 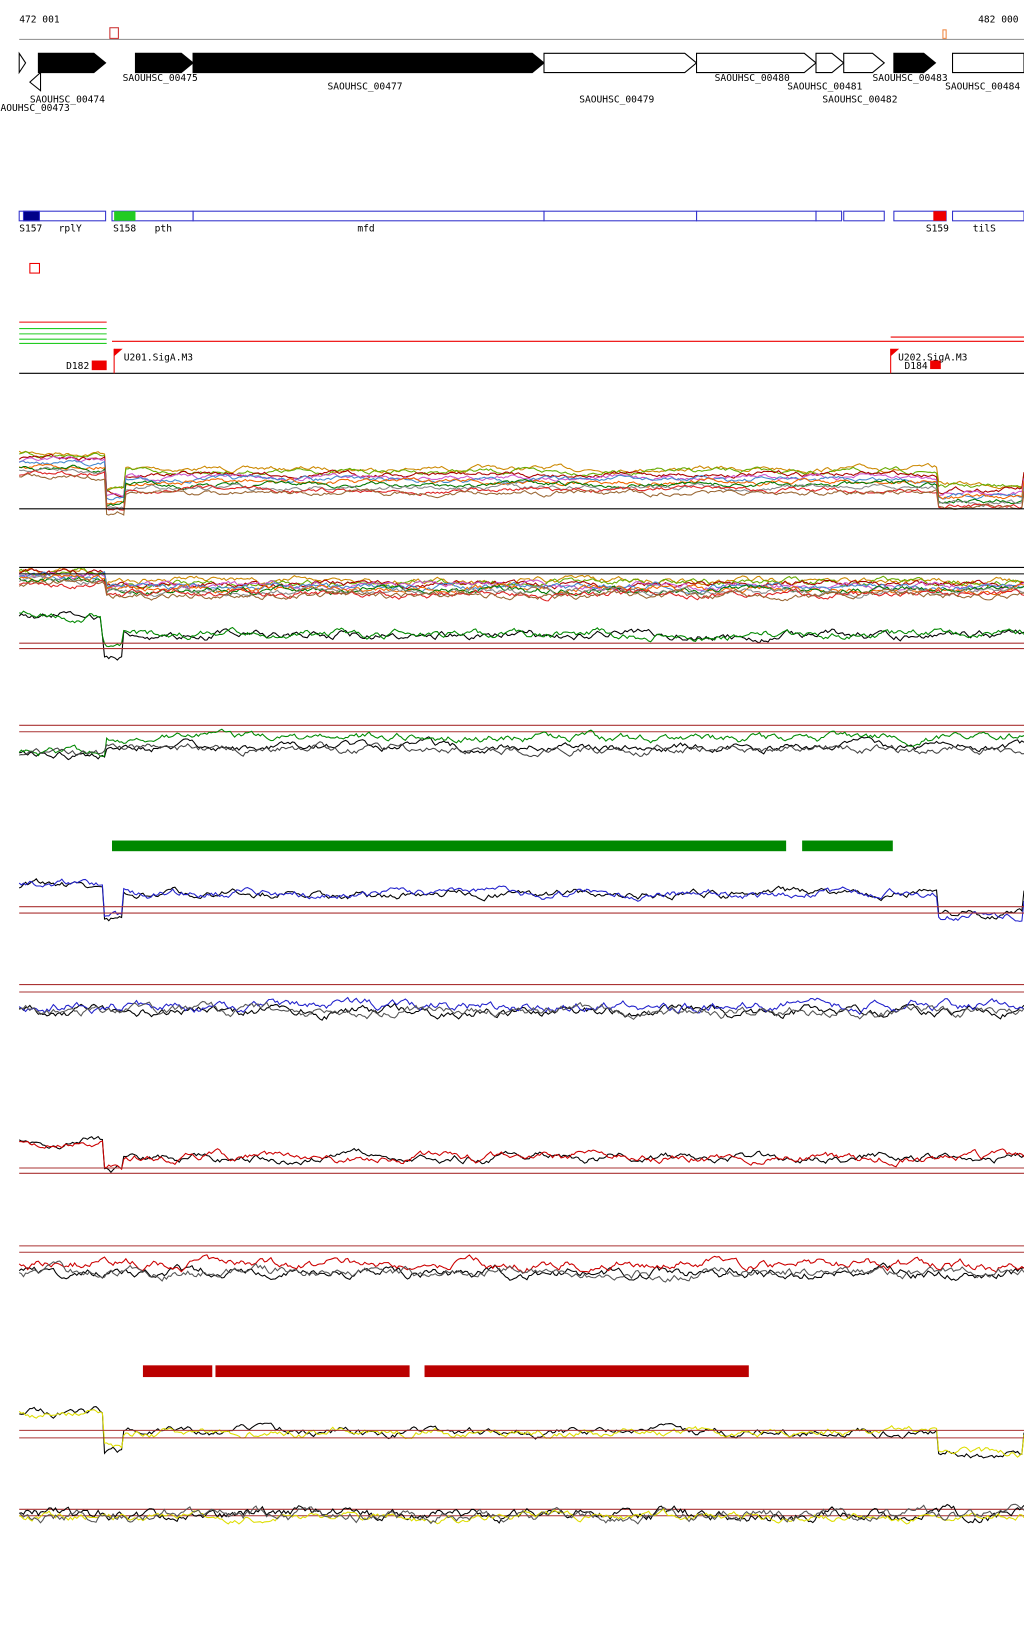 What do you see at coordinates (752, 78) in the screenshot?
I see `gene-label: SAOUHSC_00480` at bounding box center [752, 78].